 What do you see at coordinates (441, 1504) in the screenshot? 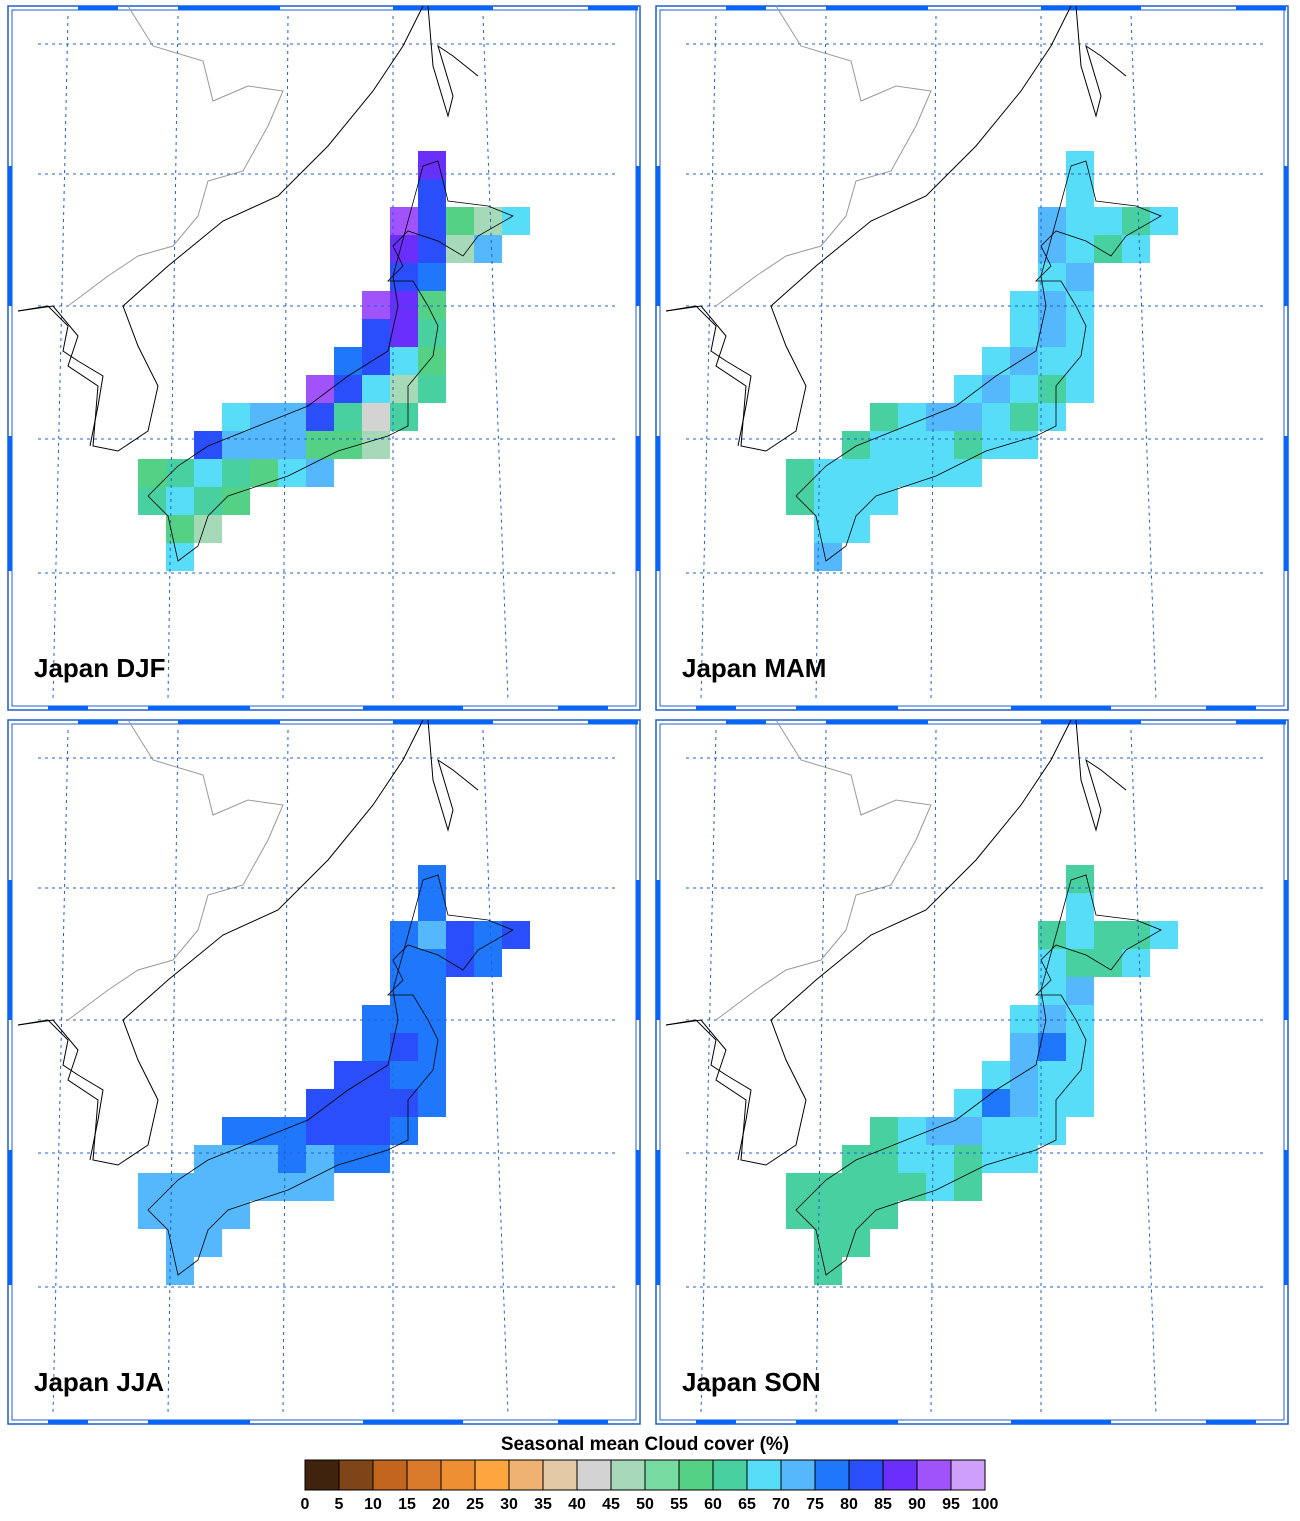
I see `colorbar-label: 20` at bounding box center [441, 1504].